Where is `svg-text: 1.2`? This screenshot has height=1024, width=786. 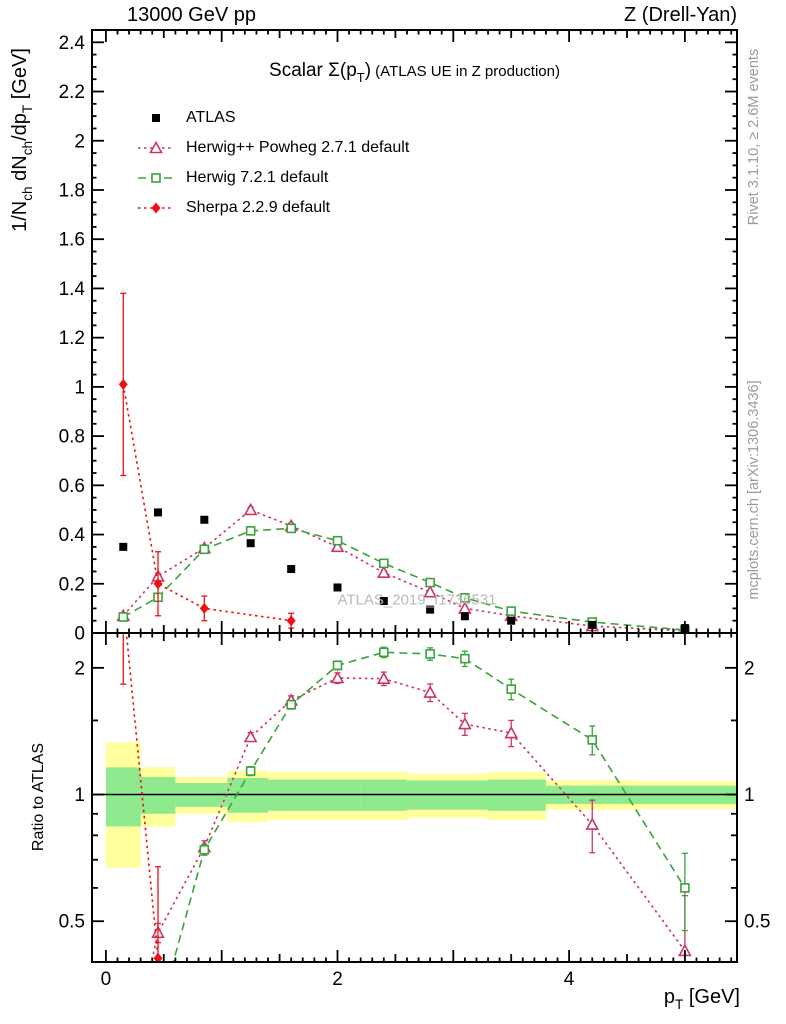 svg-text: 1.2 is located at coordinates (72, 338).